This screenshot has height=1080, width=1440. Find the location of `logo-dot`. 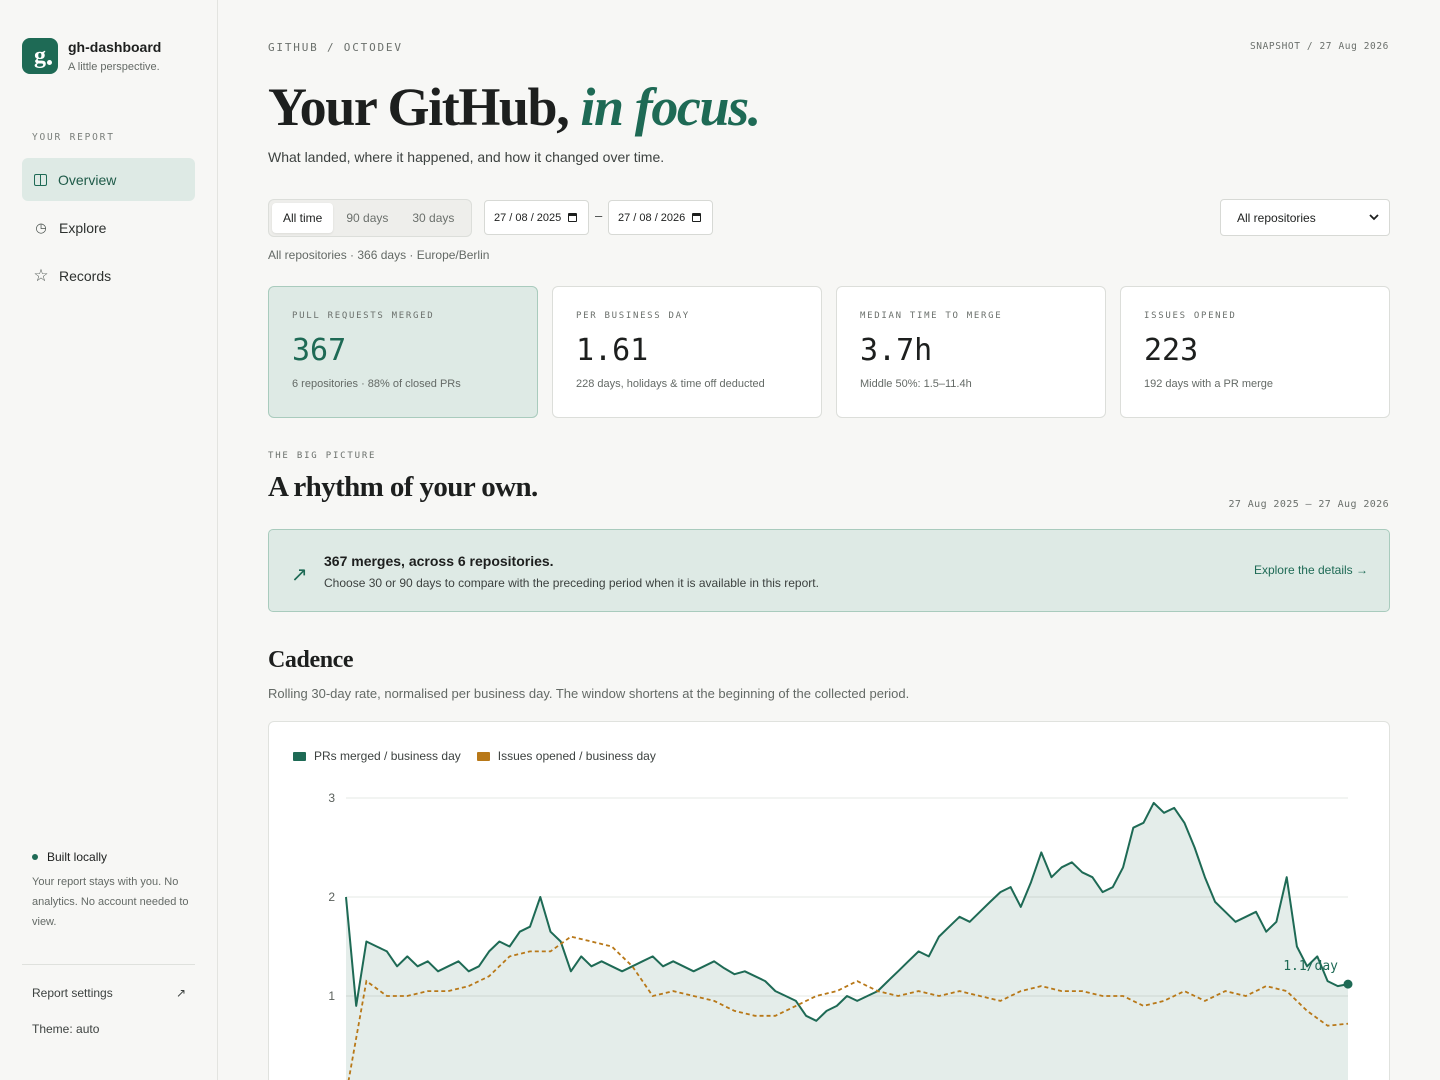

logo-dot is located at coordinates (49, 62).